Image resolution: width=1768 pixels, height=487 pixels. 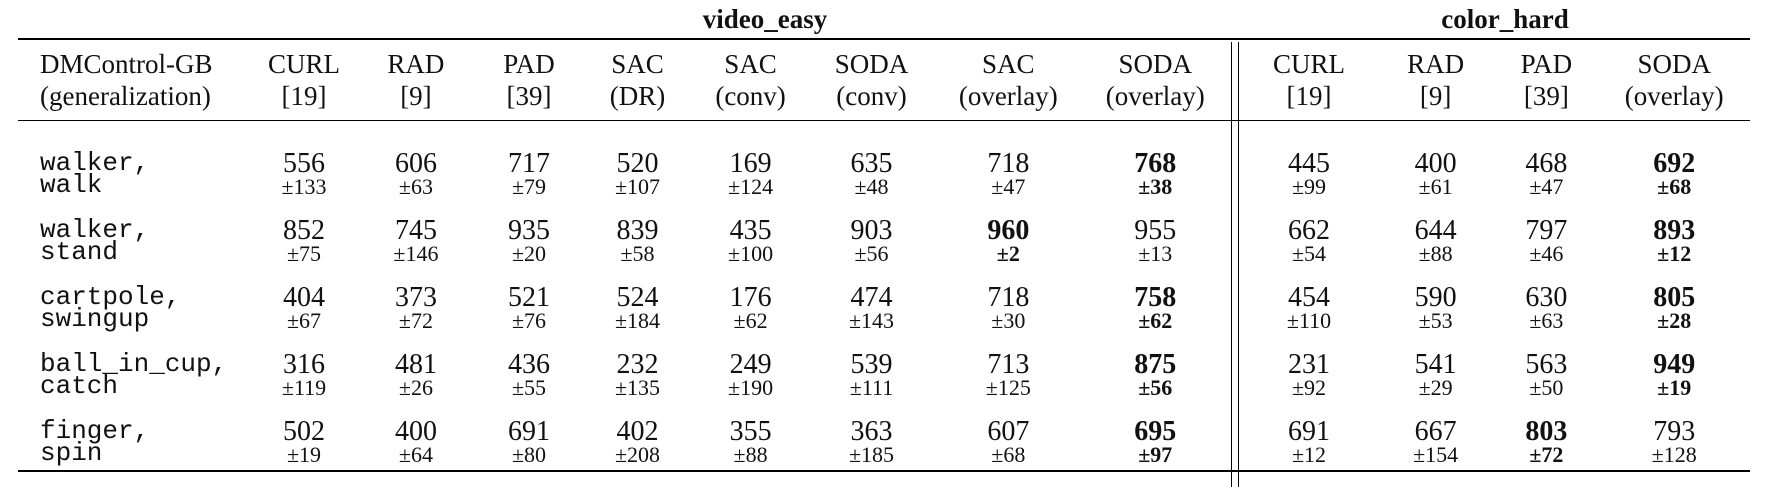 I want to click on score-cell: 400 ±64, so click(x=416, y=451).